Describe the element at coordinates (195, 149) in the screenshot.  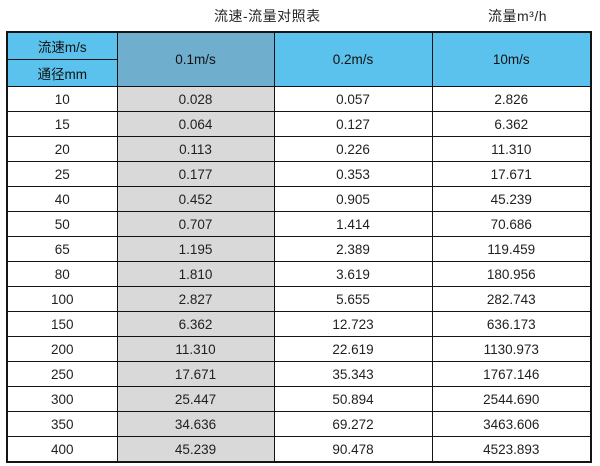
I see `flow-value-cell: 0.113` at that location.